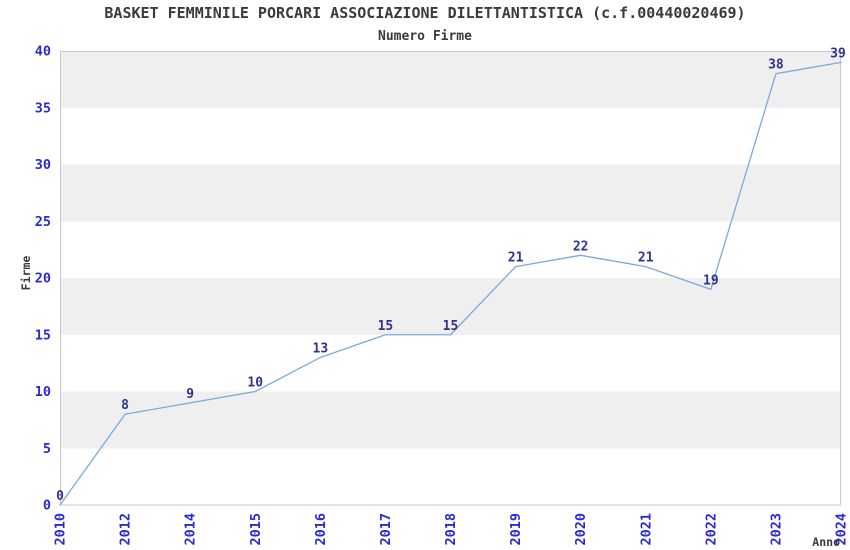 The image size is (850, 550). I want to click on x-tick-label: 2020, so click(581, 529).